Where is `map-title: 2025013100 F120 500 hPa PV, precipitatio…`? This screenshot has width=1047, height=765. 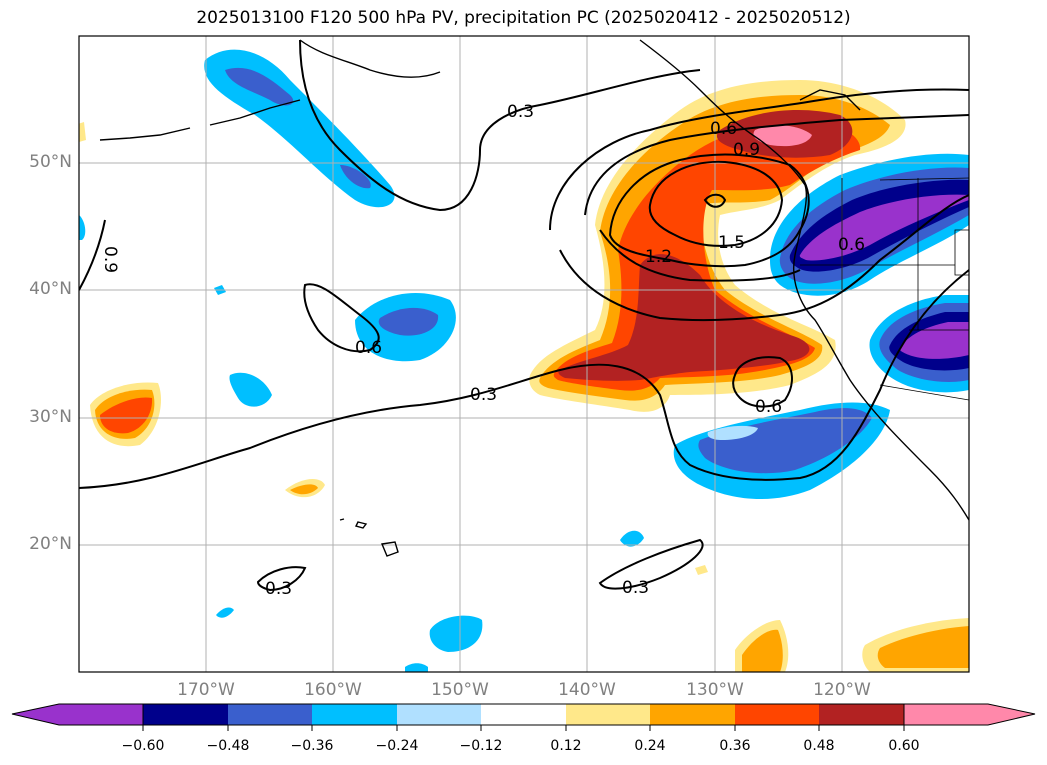 map-title: 2025013100 F120 500 hPa PV, precipitatio… is located at coordinates (523, 18).